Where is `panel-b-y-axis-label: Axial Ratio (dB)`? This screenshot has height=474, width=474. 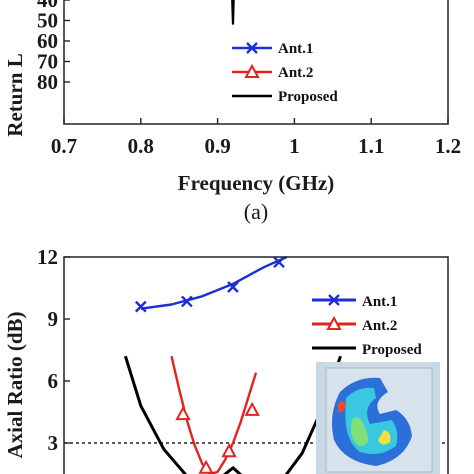 panel-b-y-axis-label: Axial Ratio (dB) is located at coordinates (15, 384).